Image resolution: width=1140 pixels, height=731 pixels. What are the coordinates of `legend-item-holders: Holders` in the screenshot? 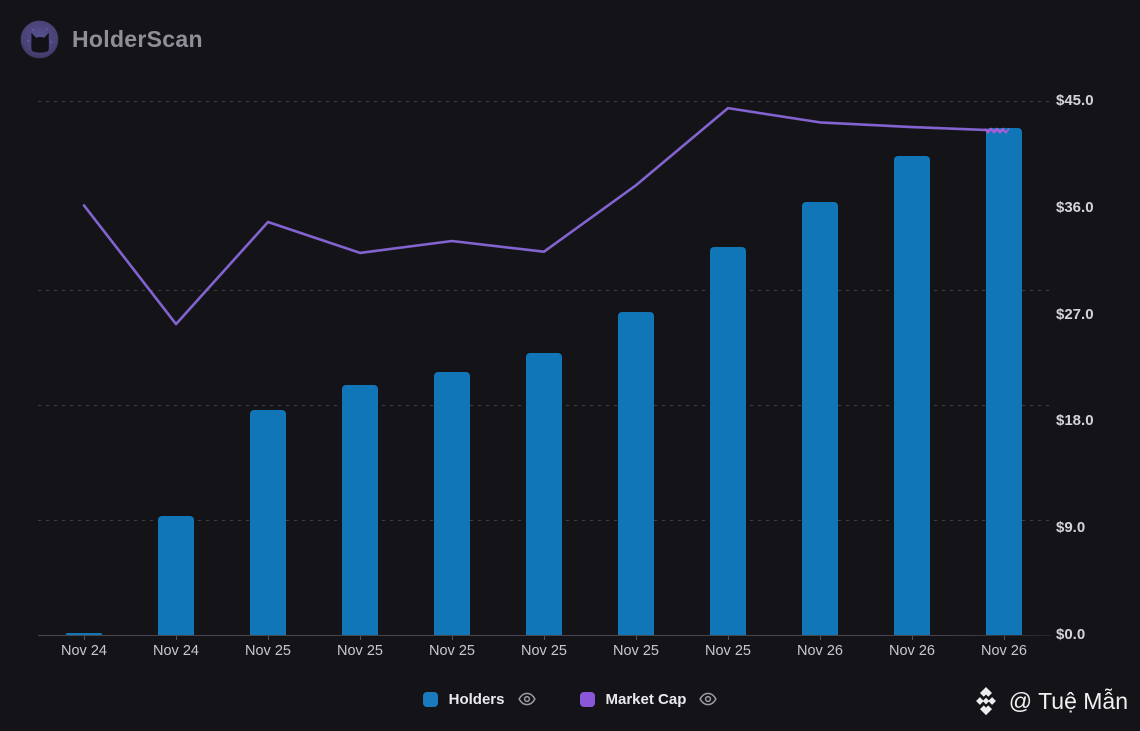 It's located at (479, 699).